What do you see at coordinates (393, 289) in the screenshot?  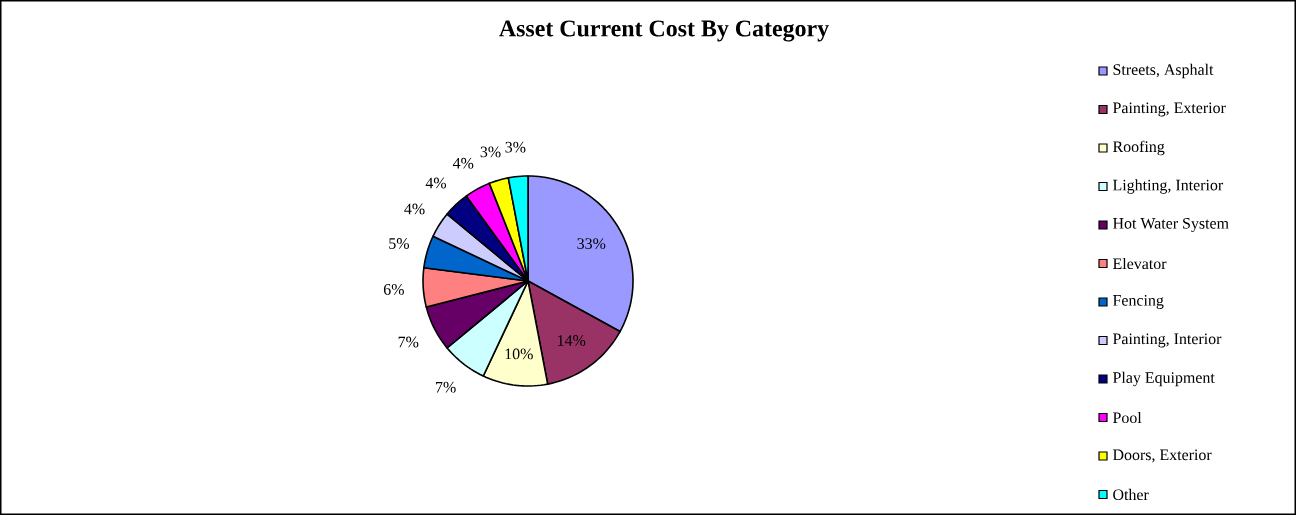 I see `data-label: 6%` at bounding box center [393, 289].